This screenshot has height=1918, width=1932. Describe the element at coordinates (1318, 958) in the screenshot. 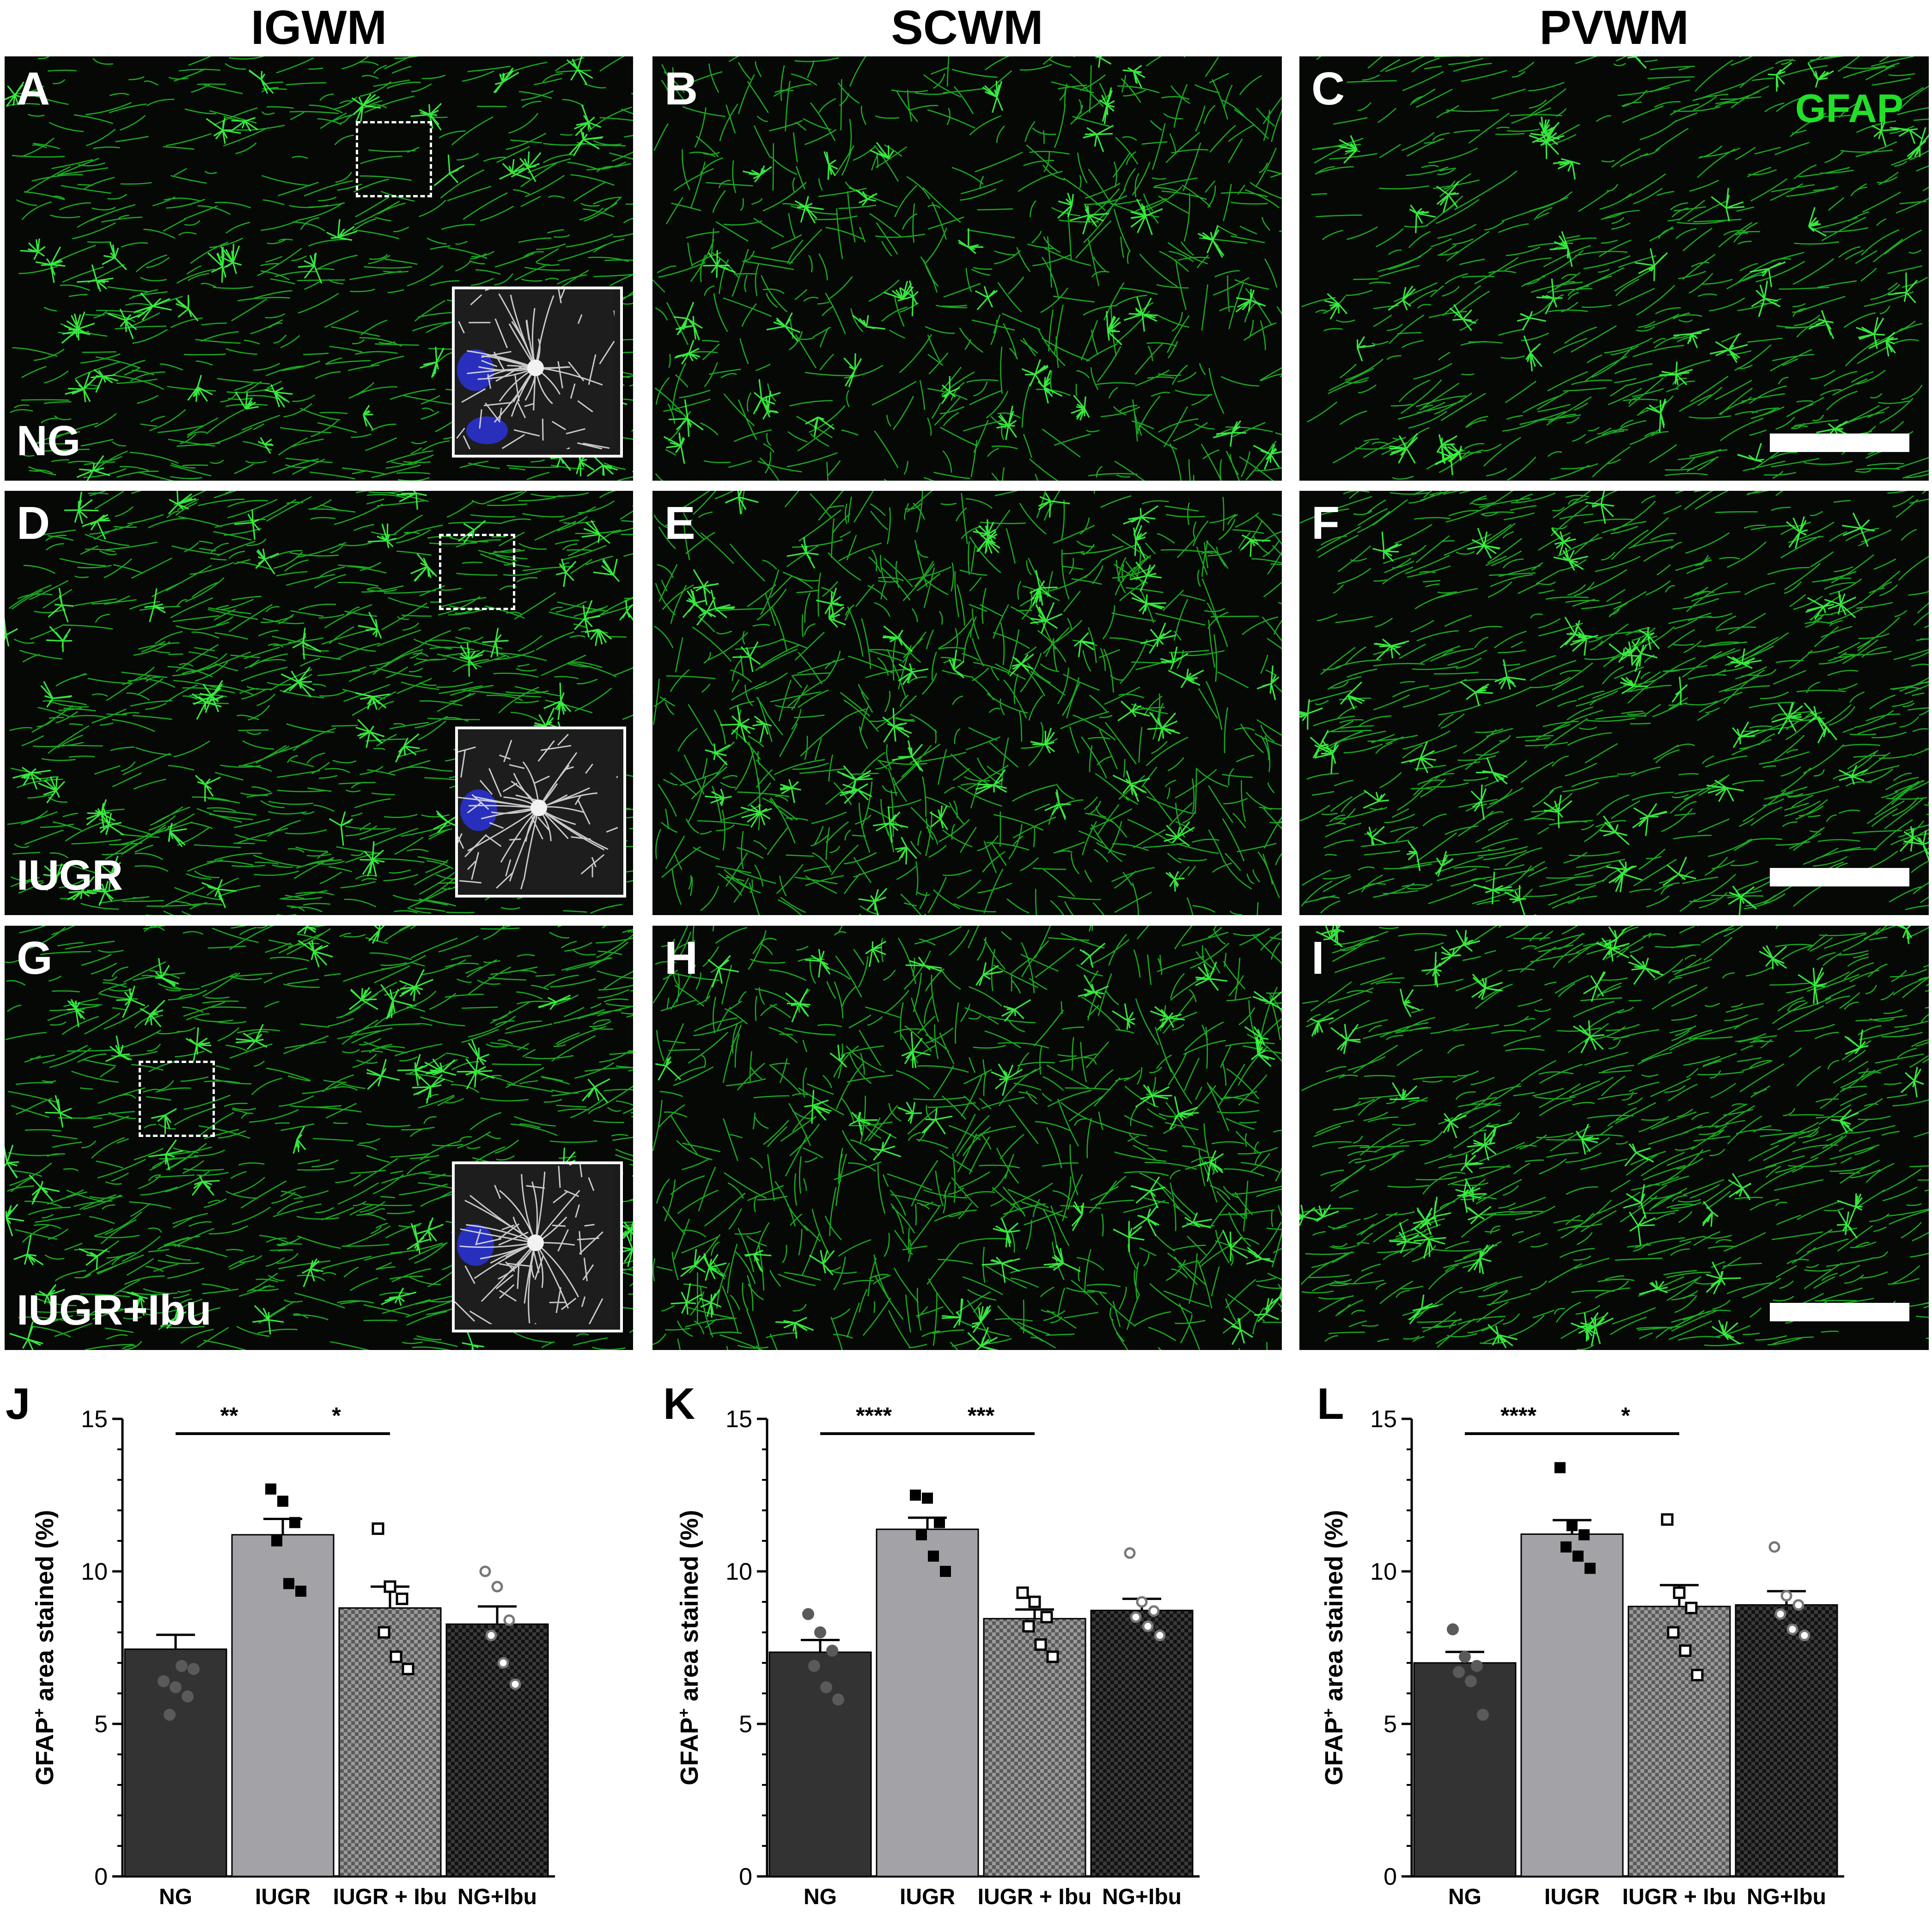

I see `panel-letter-i: I` at that location.